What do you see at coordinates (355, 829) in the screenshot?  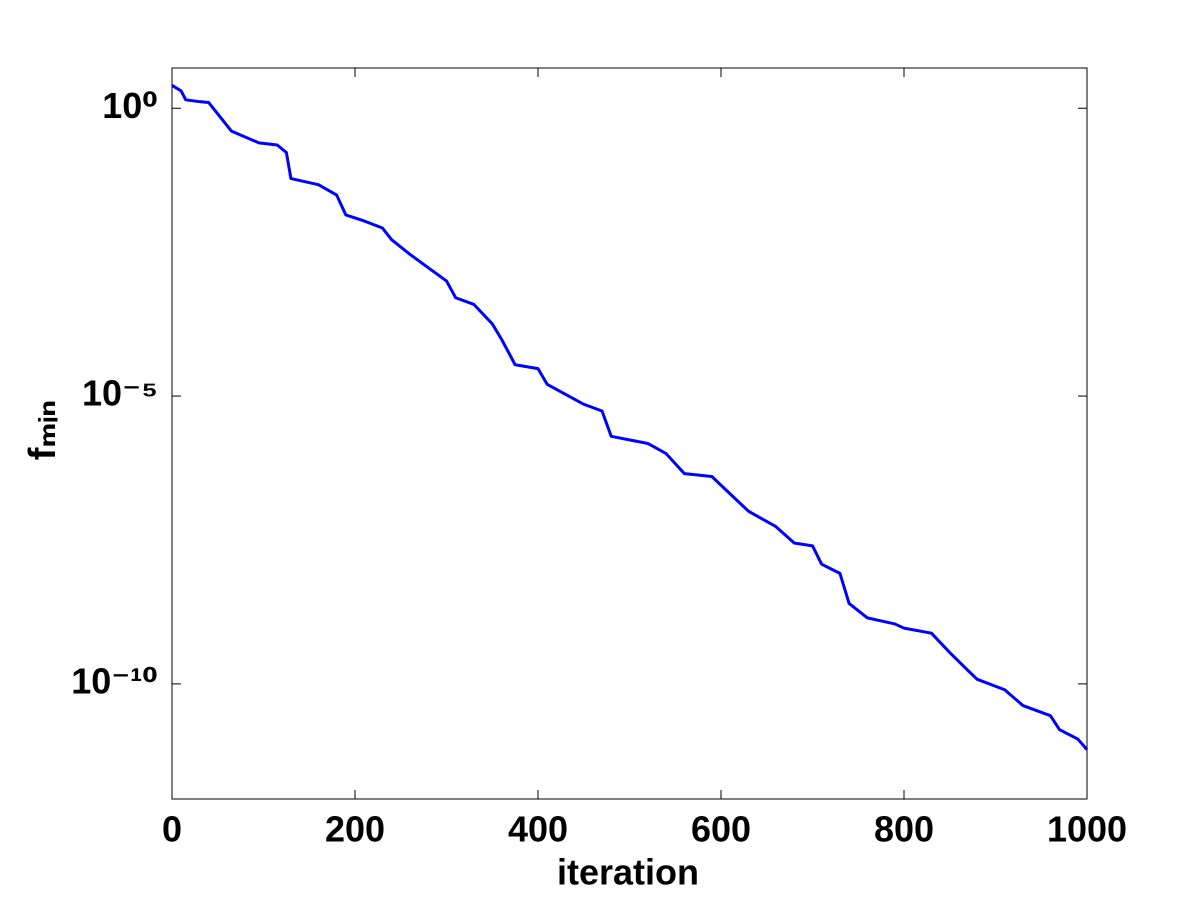 I see `x-tick-label: 200` at bounding box center [355, 829].